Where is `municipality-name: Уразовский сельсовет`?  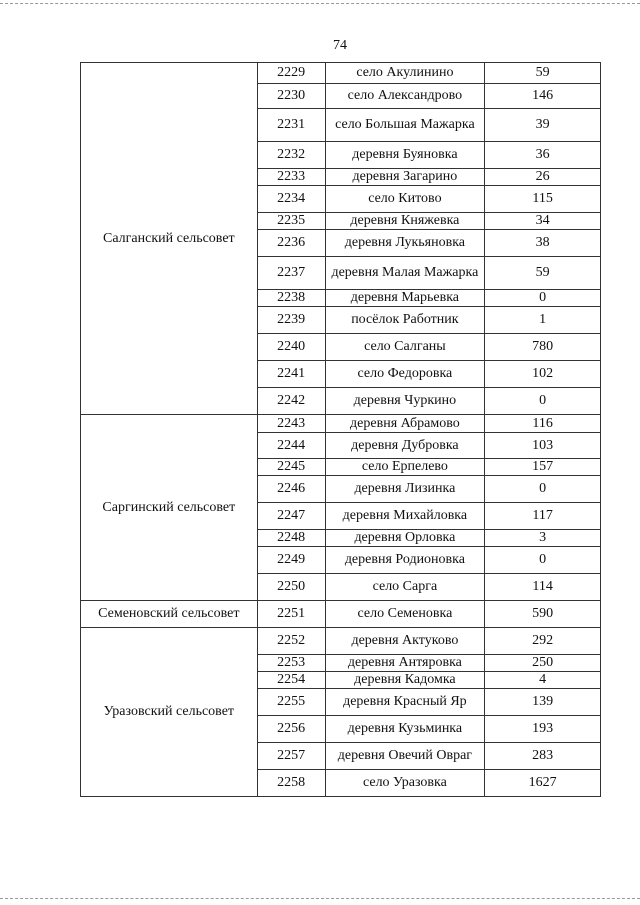
municipality-name: Уразовский сельсовет is located at coordinates (169, 712).